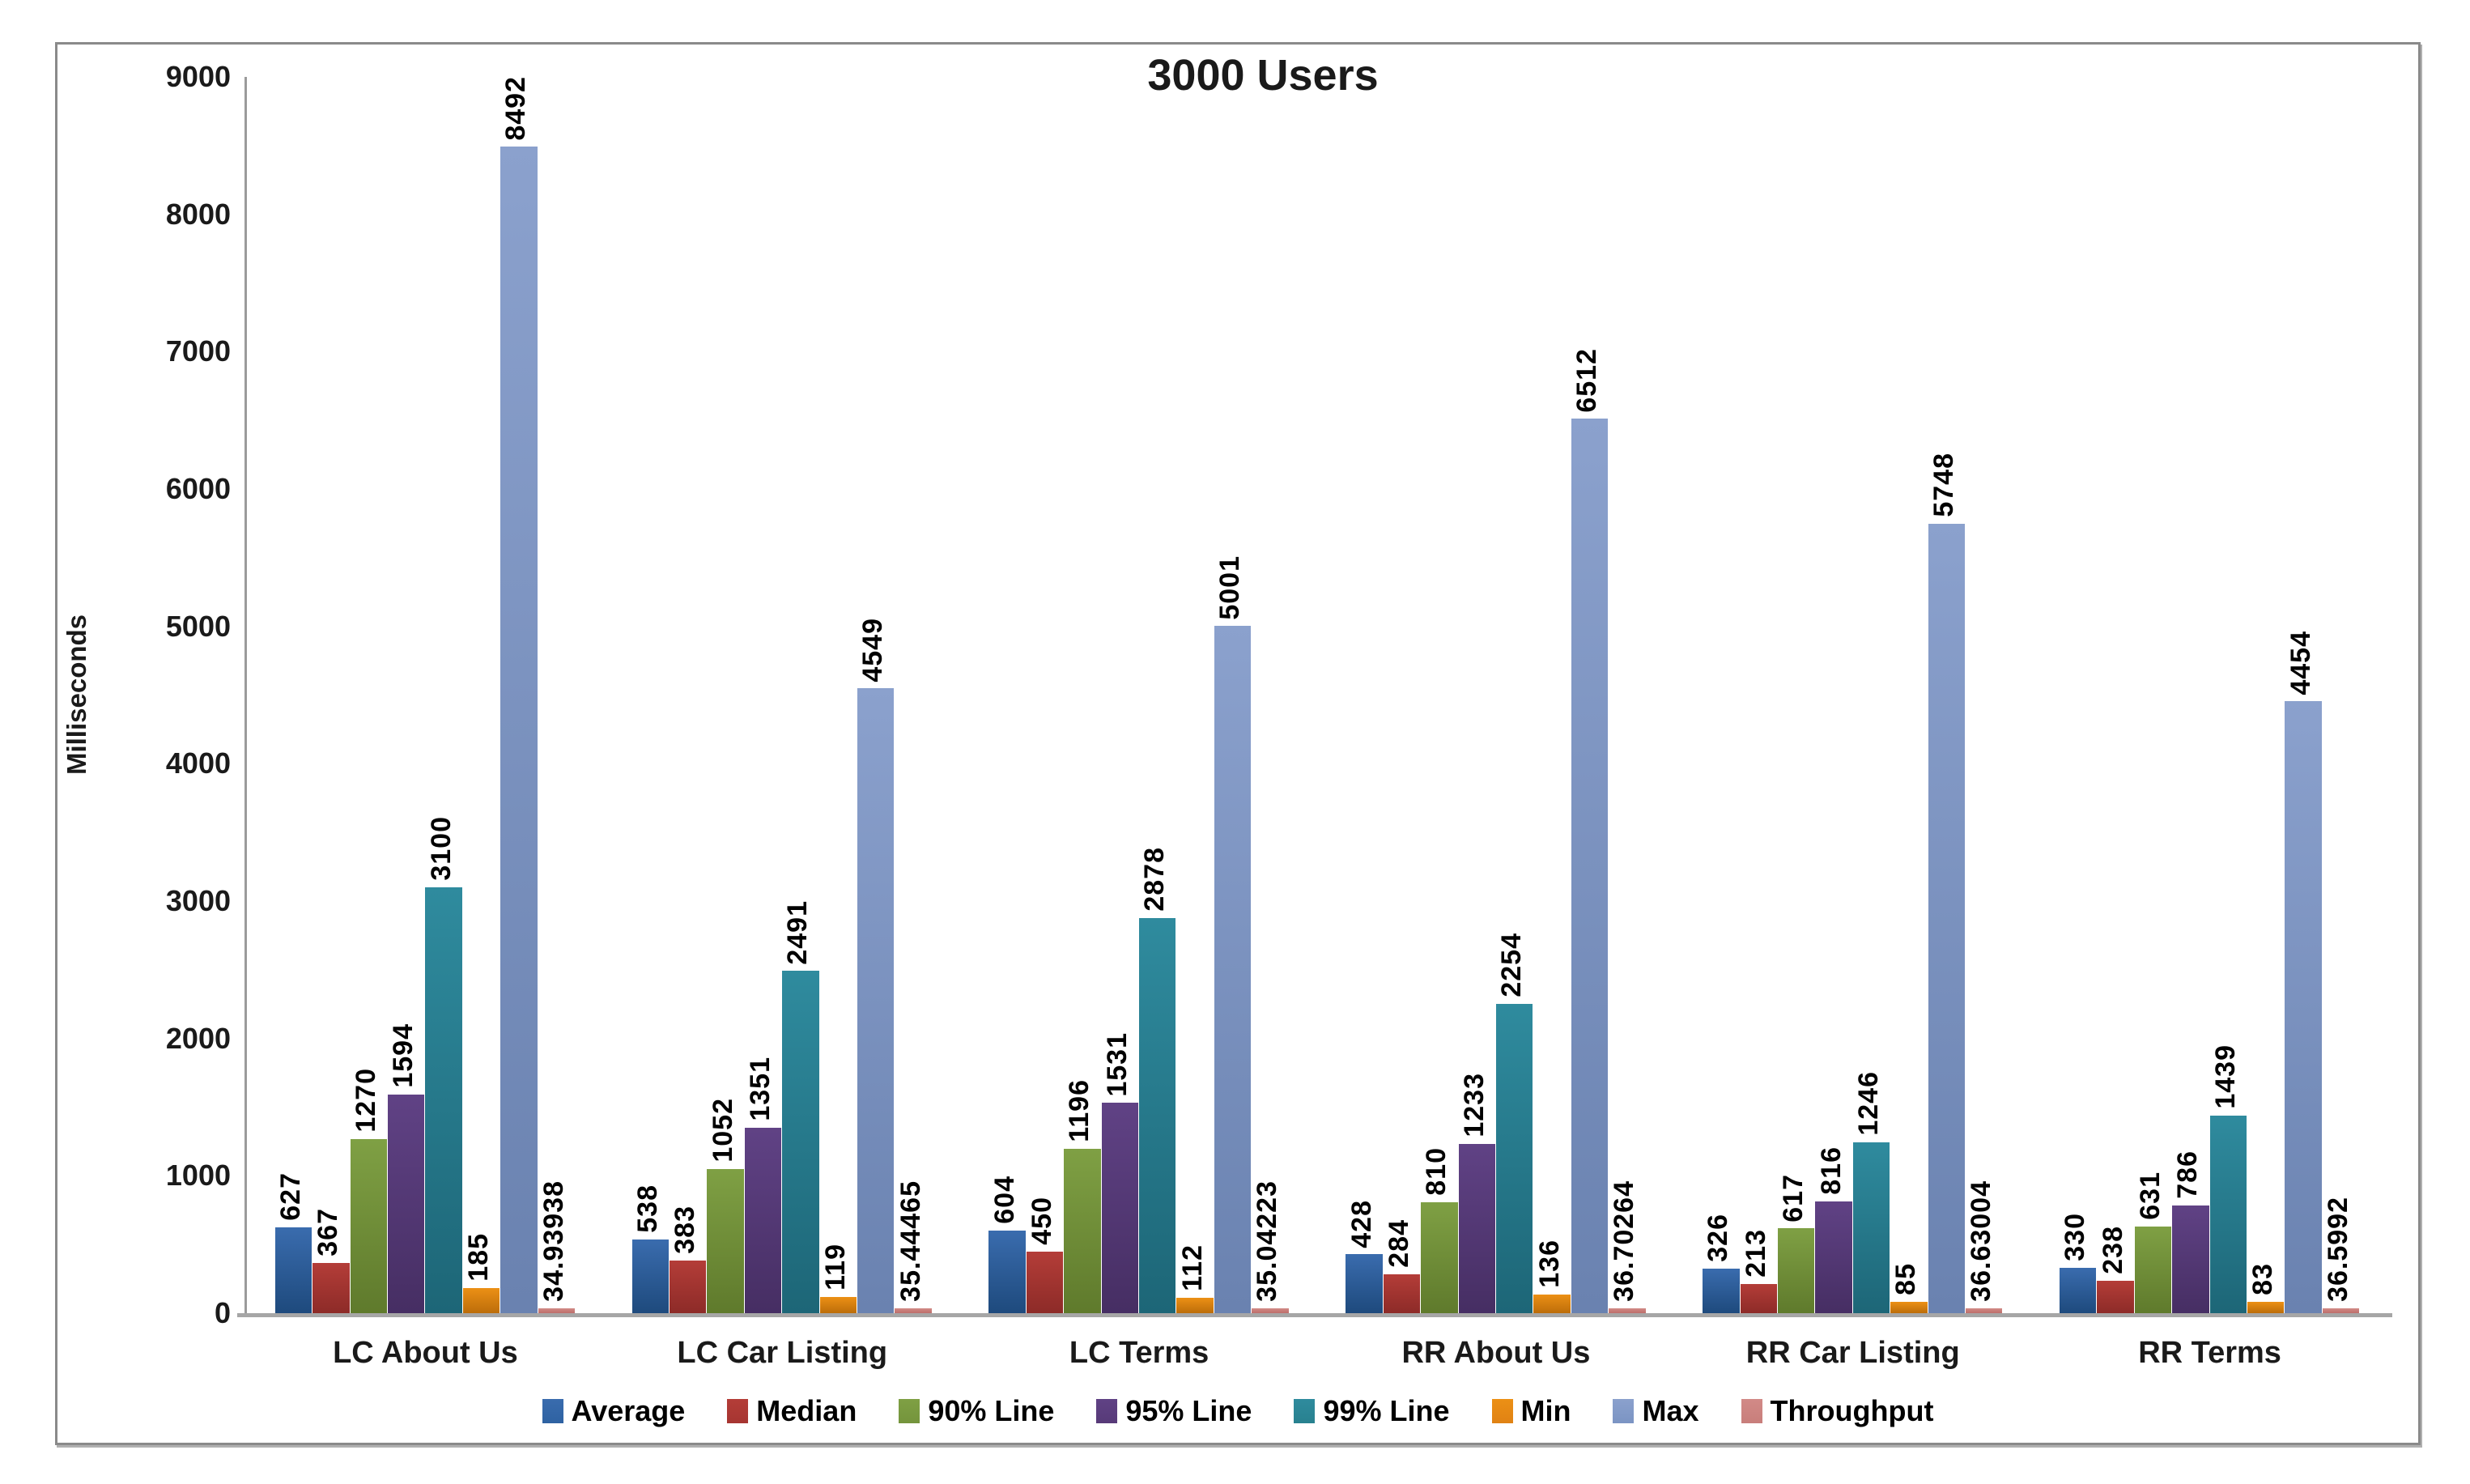 This screenshot has height=1484, width=2470. What do you see at coordinates (2113, 1249) in the screenshot?
I see `bar-value-label: 238` at bounding box center [2113, 1249].